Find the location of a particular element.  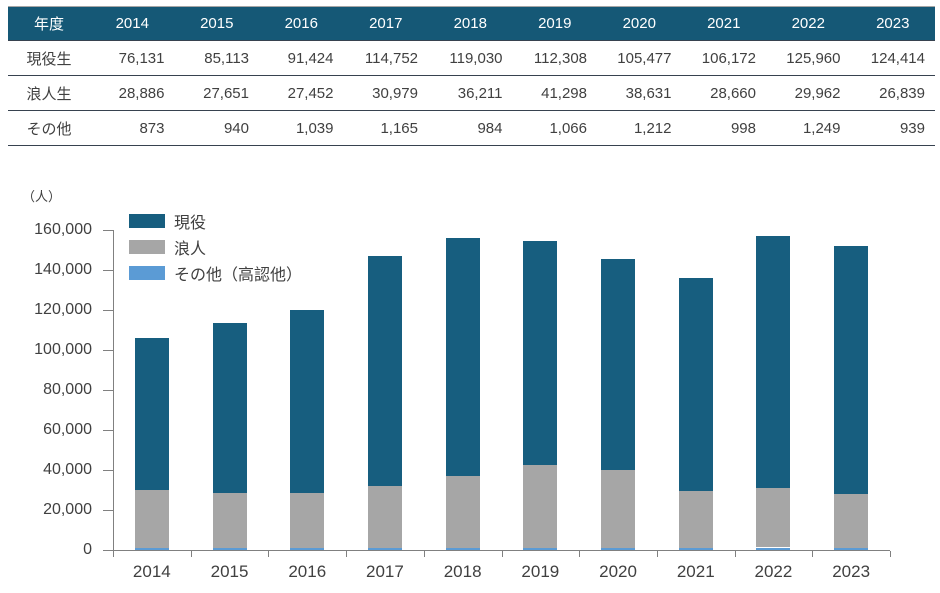

cell-genneki-sei: 85,113 is located at coordinates (217, 58).